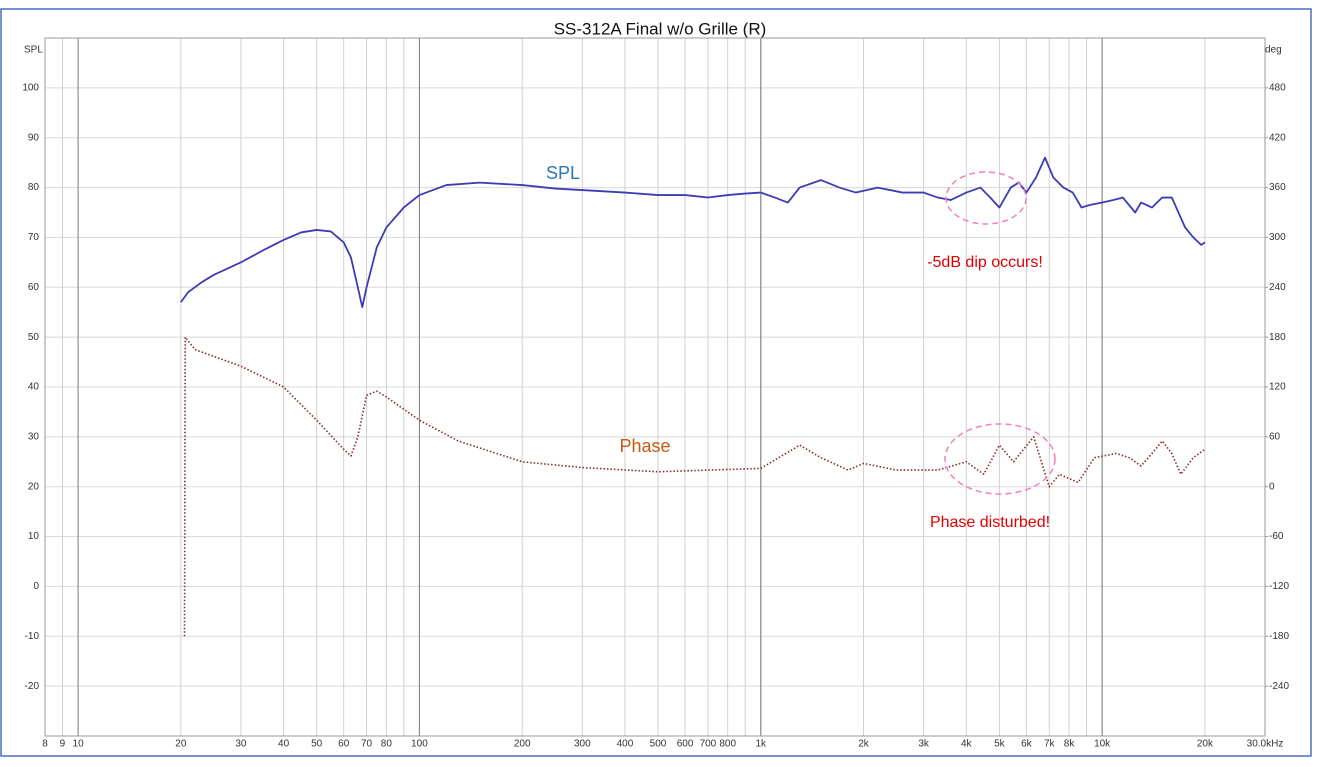 This screenshot has width=1328, height=767. I want to click on y-tick-label: 0, so click(36, 586).